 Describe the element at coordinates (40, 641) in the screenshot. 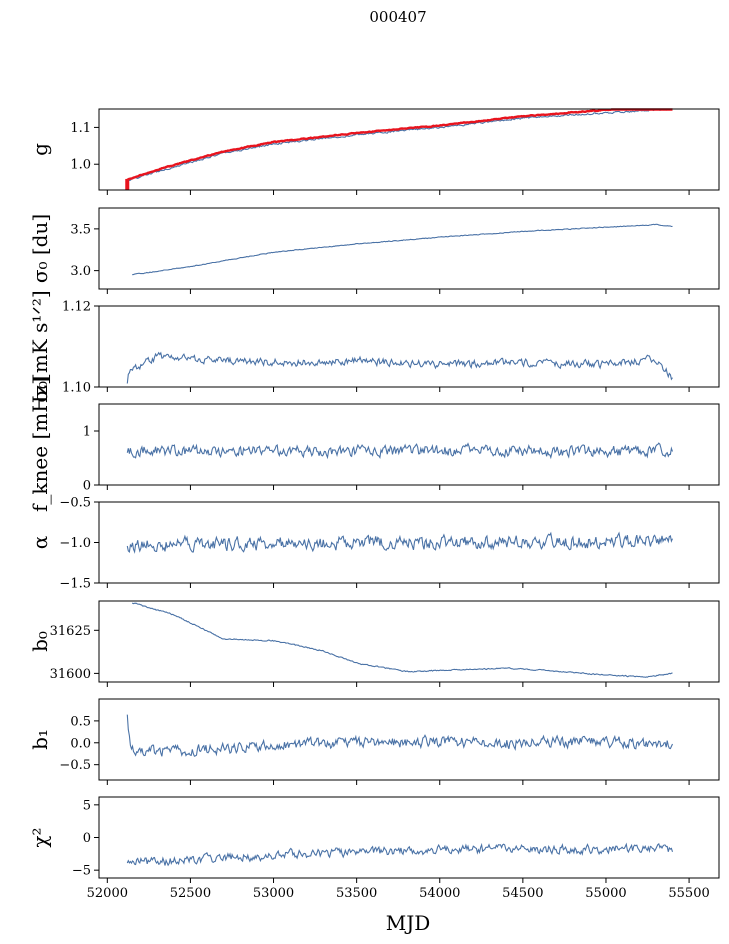

I see `y-axis-label: b₀` at that location.